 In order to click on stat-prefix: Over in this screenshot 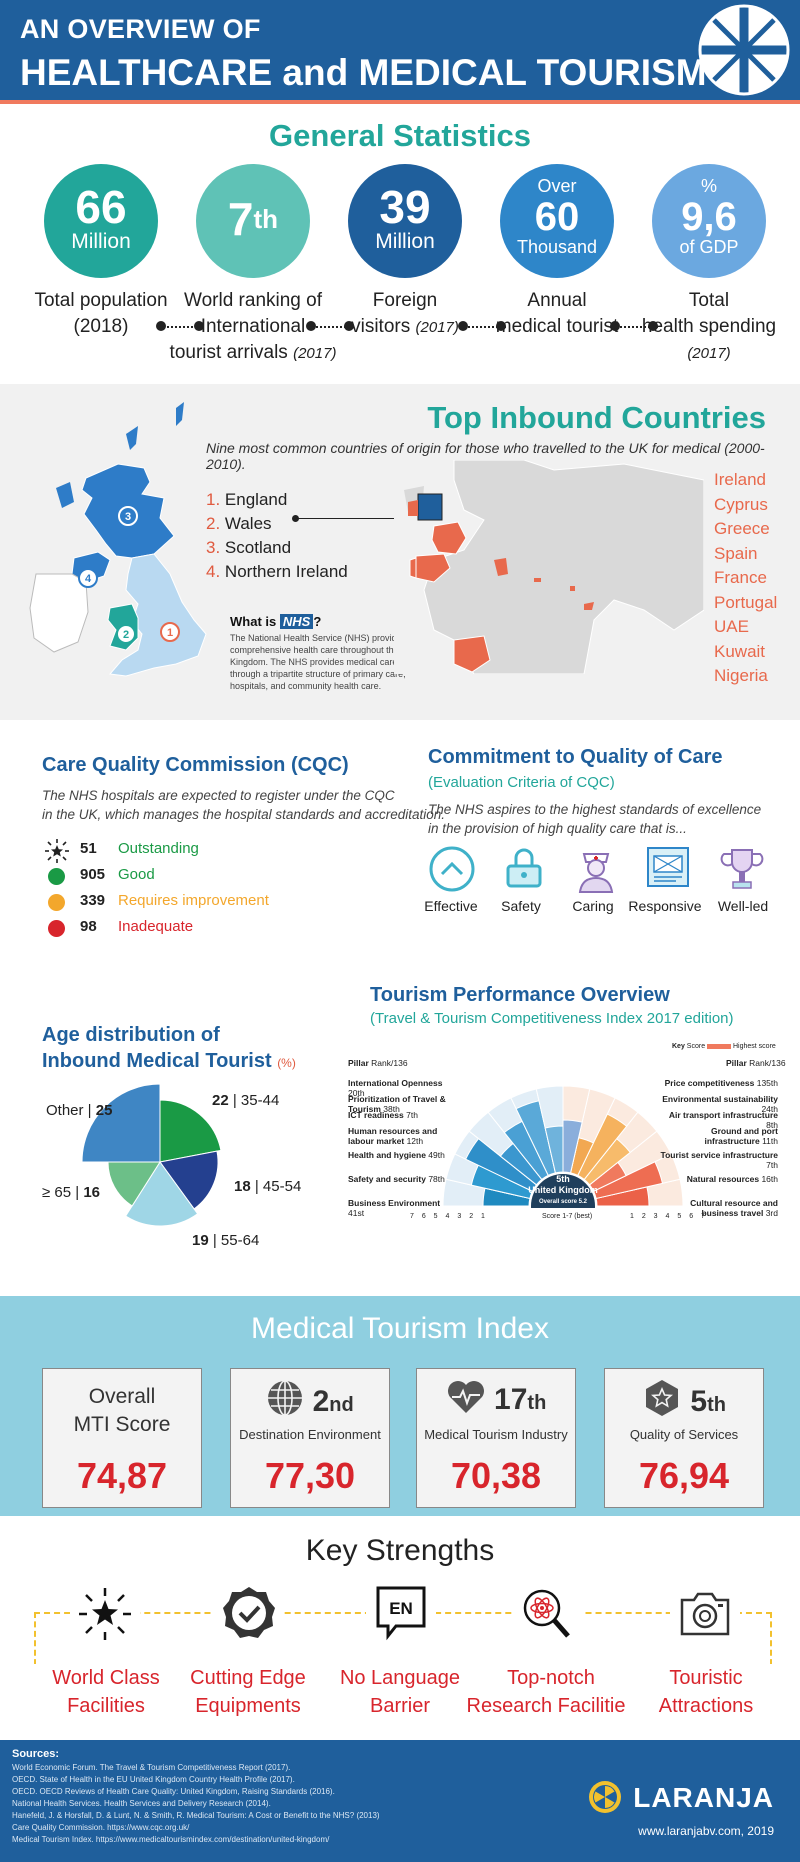, I will do `click(557, 186)`.